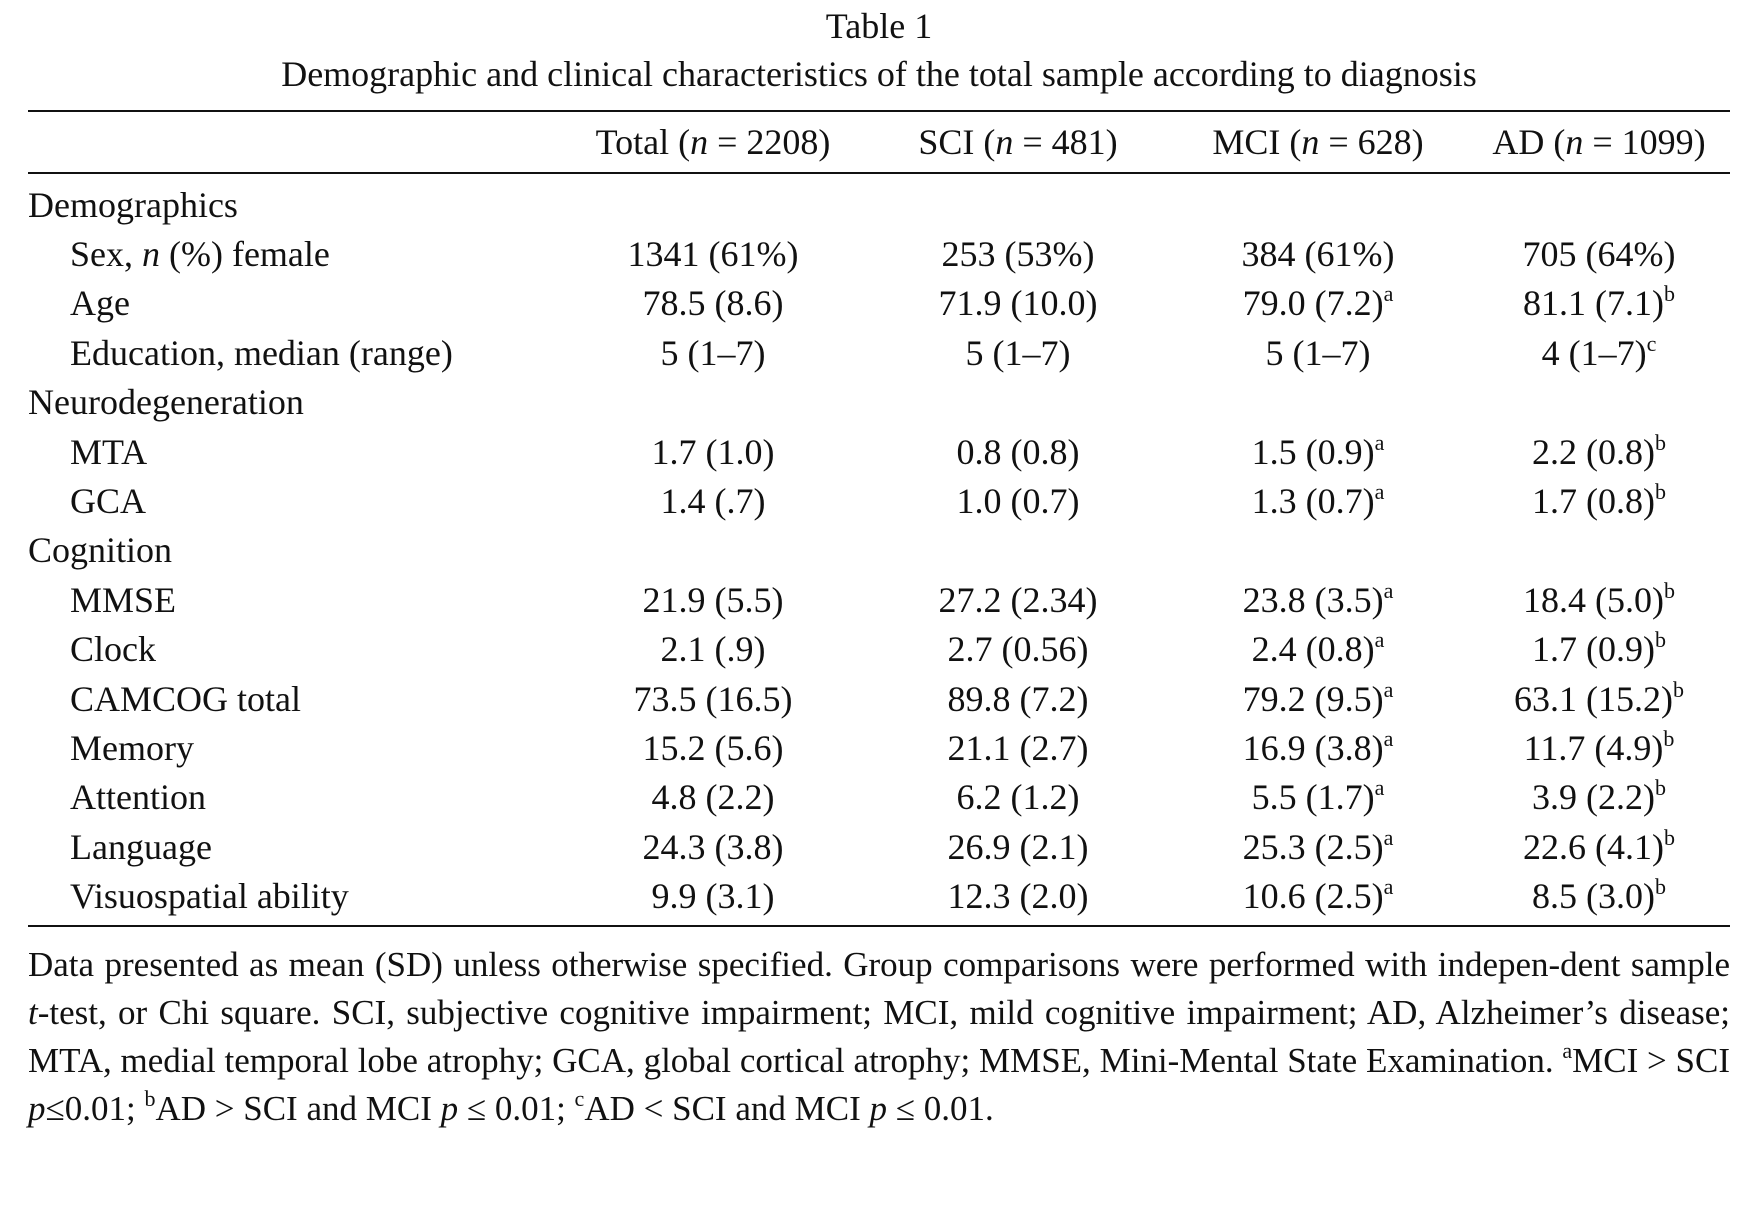 The width and height of the screenshot is (1758, 1208). Describe the element at coordinates (879, 201) in the screenshot. I see `section-row: Demographics` at that location.